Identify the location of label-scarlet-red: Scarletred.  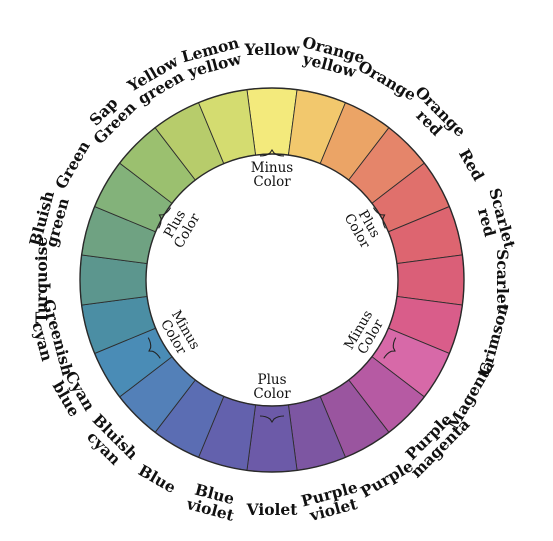
(495, 221).